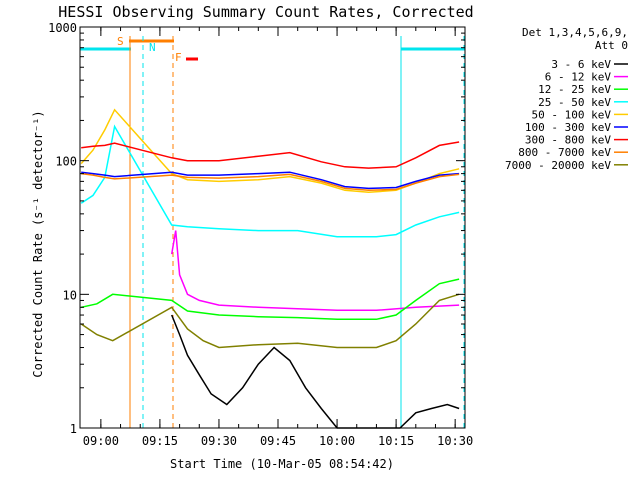  What do you see at coordinates (315, 371) in the screenshot?
I see `series-line-3-6-kev` at bounding box center [315, 371].